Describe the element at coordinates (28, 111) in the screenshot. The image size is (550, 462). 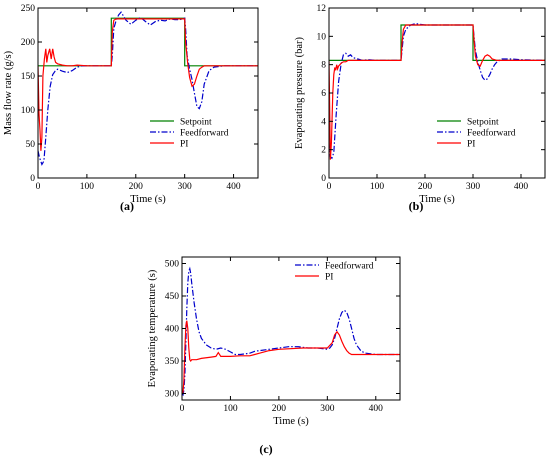
I see `y-tick-label: 100` at that location.